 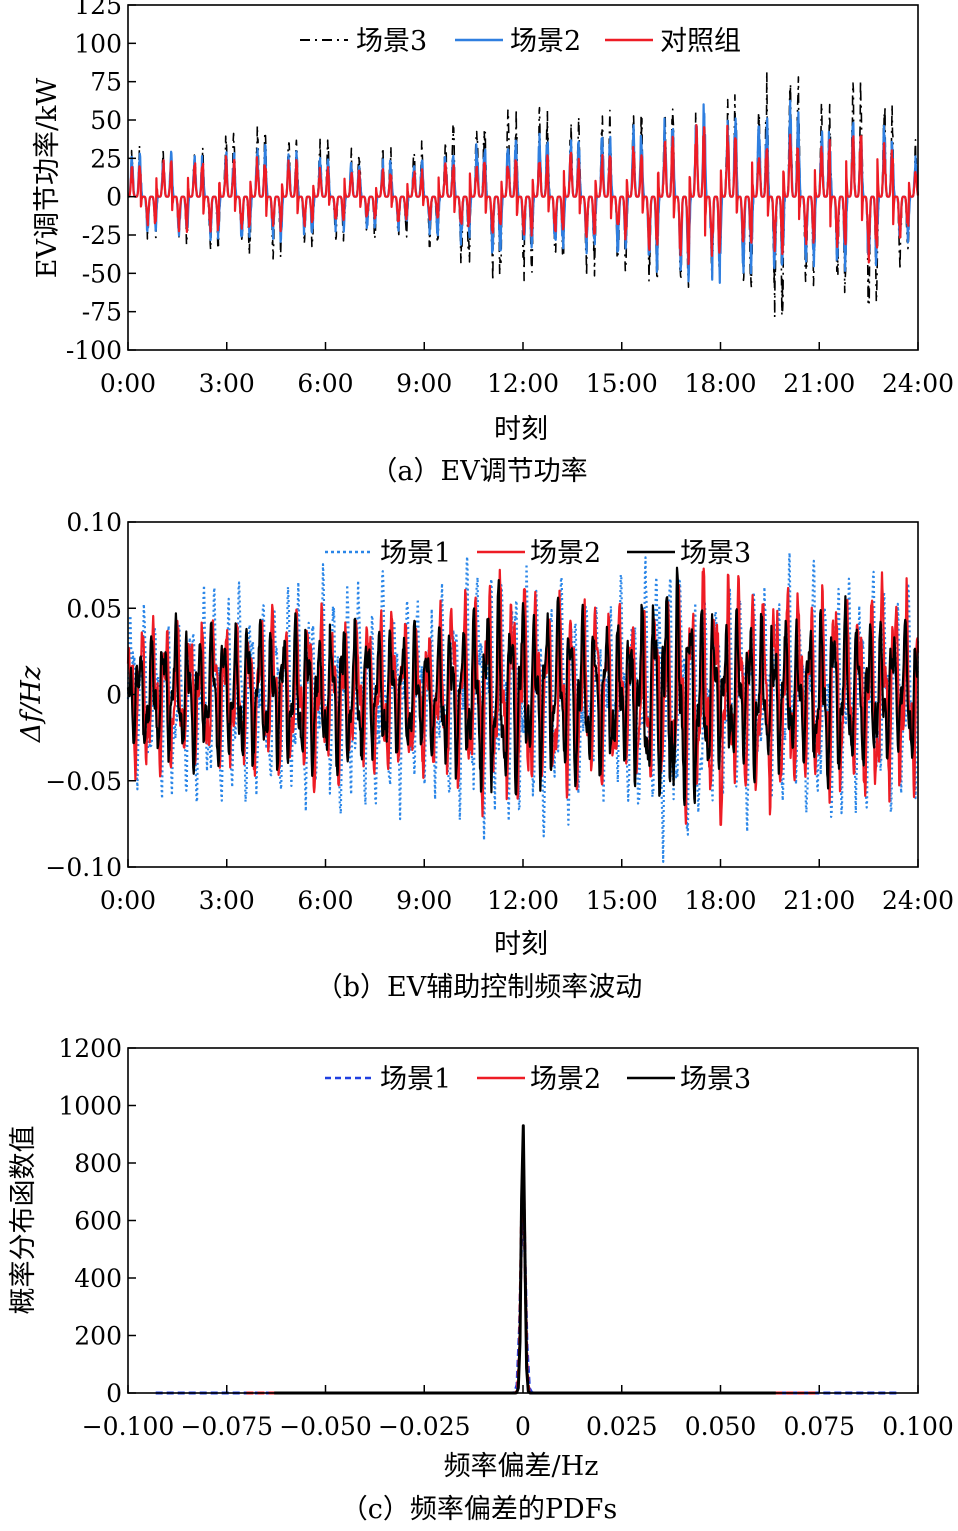 I want to click on panel-b-y-axis: 0.10 0.05 0 −0.05 −0.10, so click(x=90, y=695).